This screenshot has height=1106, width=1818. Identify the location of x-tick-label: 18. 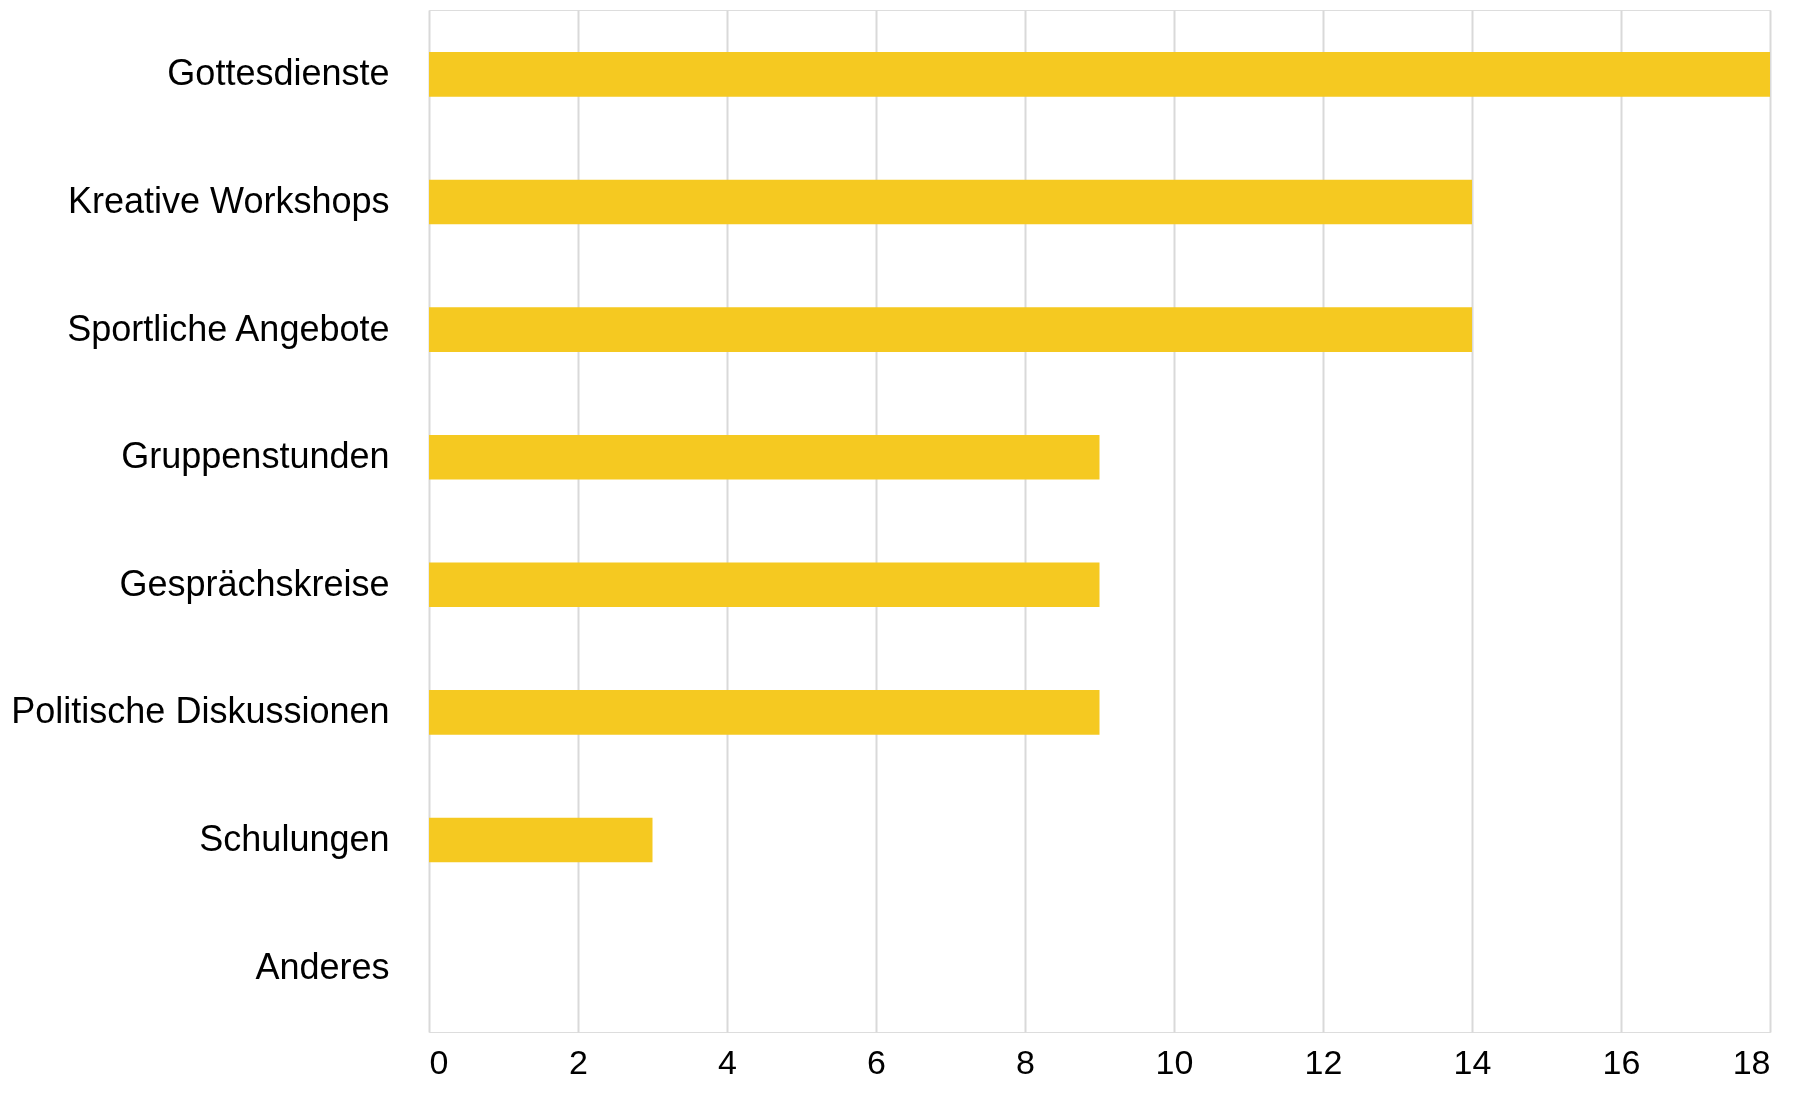
(1751, 1061).